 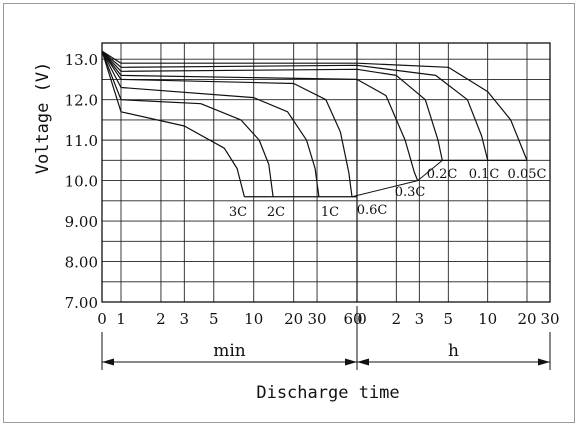 What do you see at coordinates (372, 210) in the screenshot?
I see `series-label: 0.6C` at bounding box center [372, 210].